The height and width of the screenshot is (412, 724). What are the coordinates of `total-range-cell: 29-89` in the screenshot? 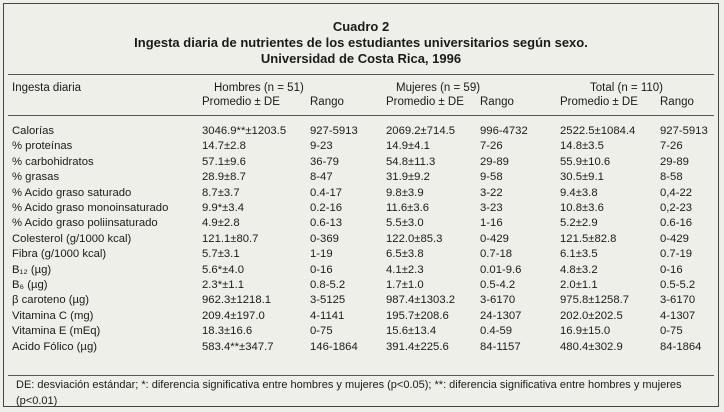 It's located at (674, 161).